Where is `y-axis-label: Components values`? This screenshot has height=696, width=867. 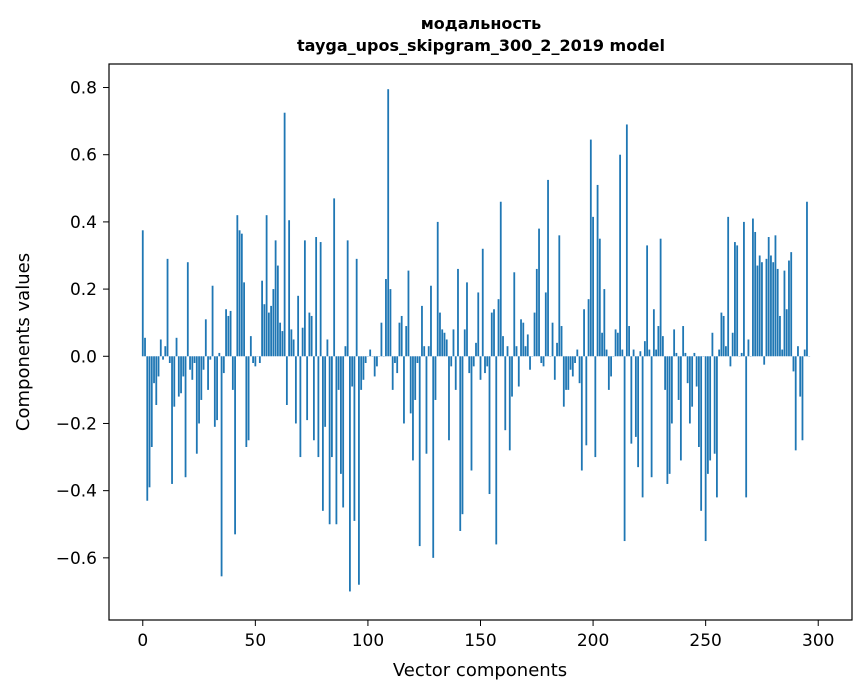 y-axis-label: Components values is located at coordinates (23, 342).